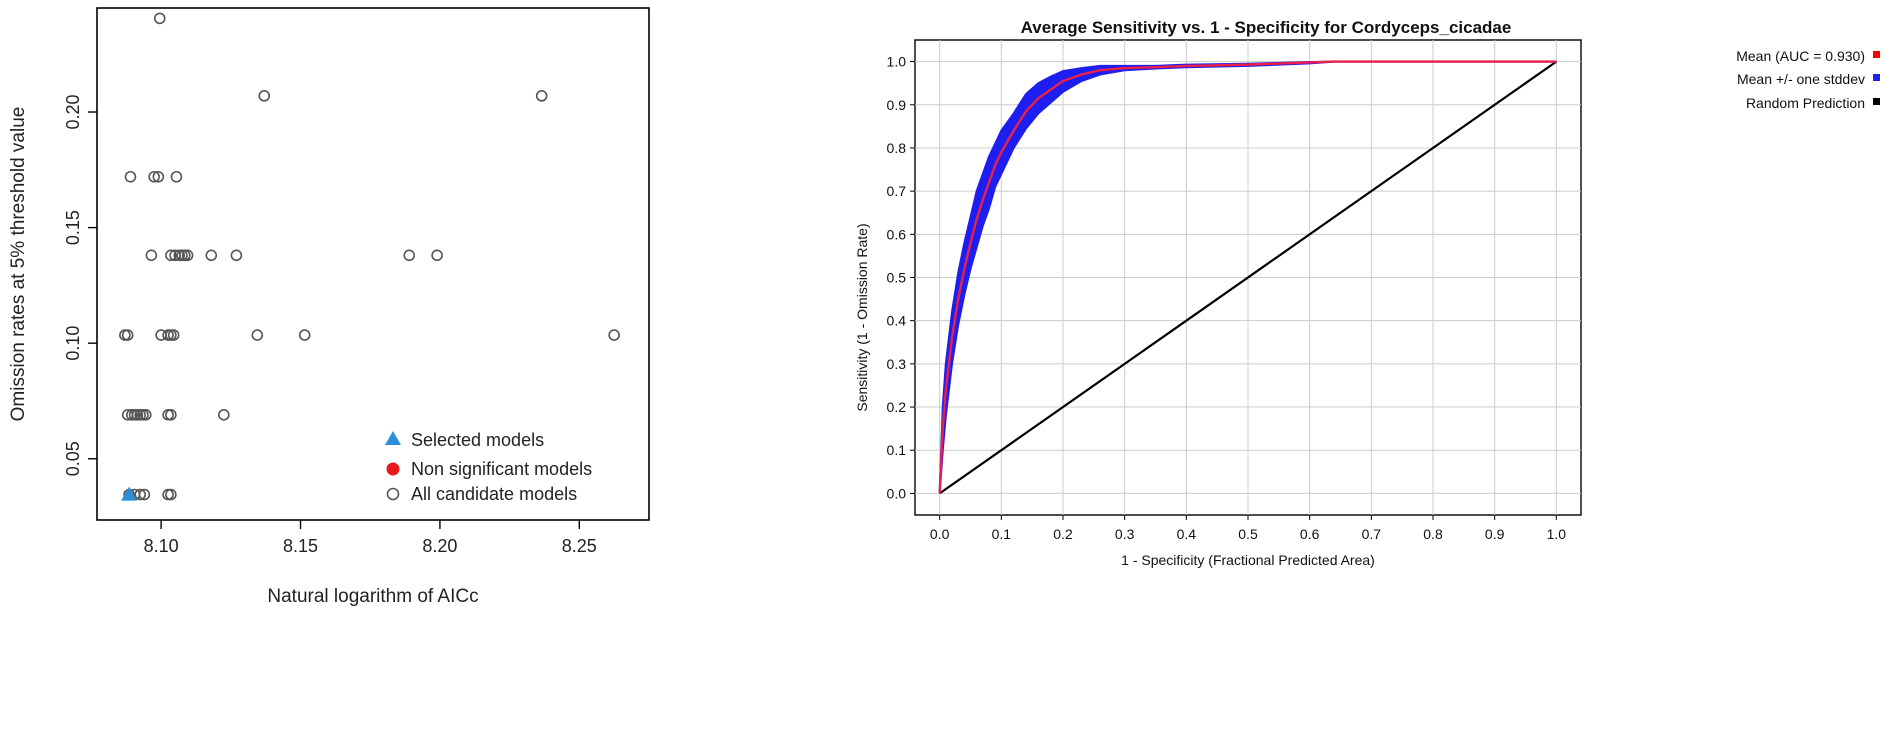 This screenshot has height=746, width=1902. What do you see at coordinates (73, 343) in the screenshot?
I see `left-y-tick-label: 0.10` at bounding box center [73, 343].